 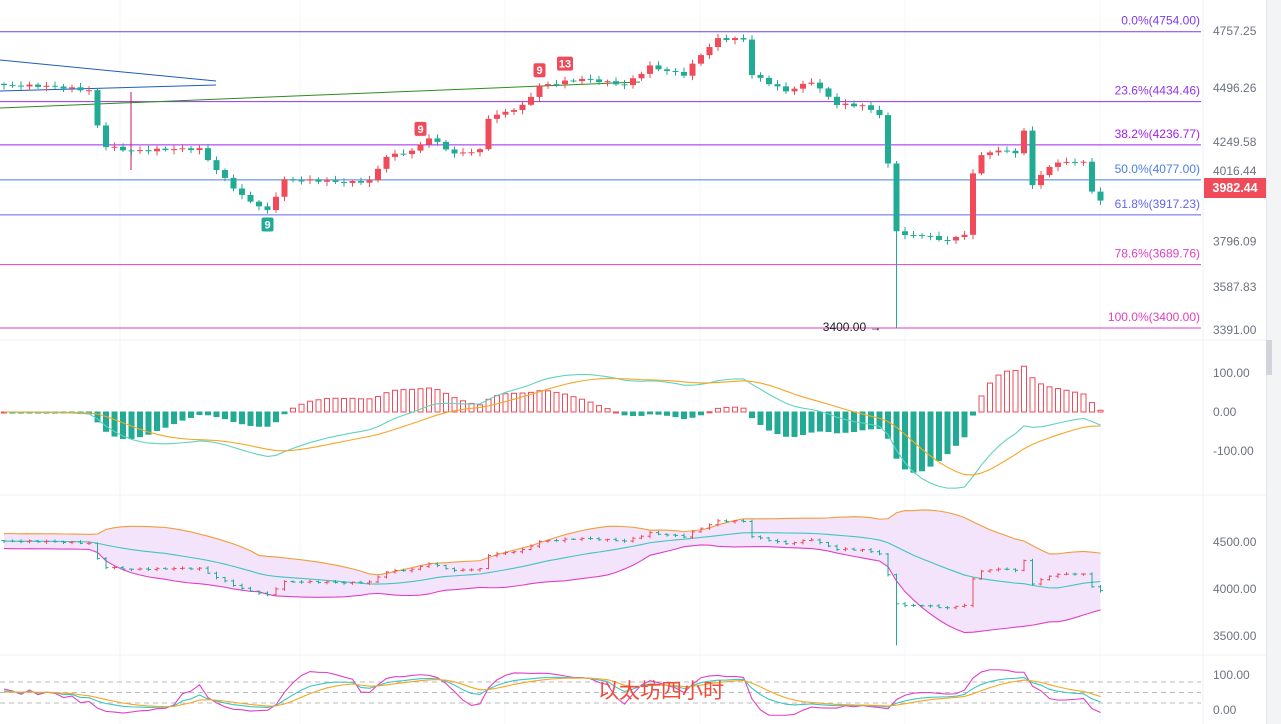 I want to click on macd-axis-tick: 100.00, so click(x=1231, y=373).